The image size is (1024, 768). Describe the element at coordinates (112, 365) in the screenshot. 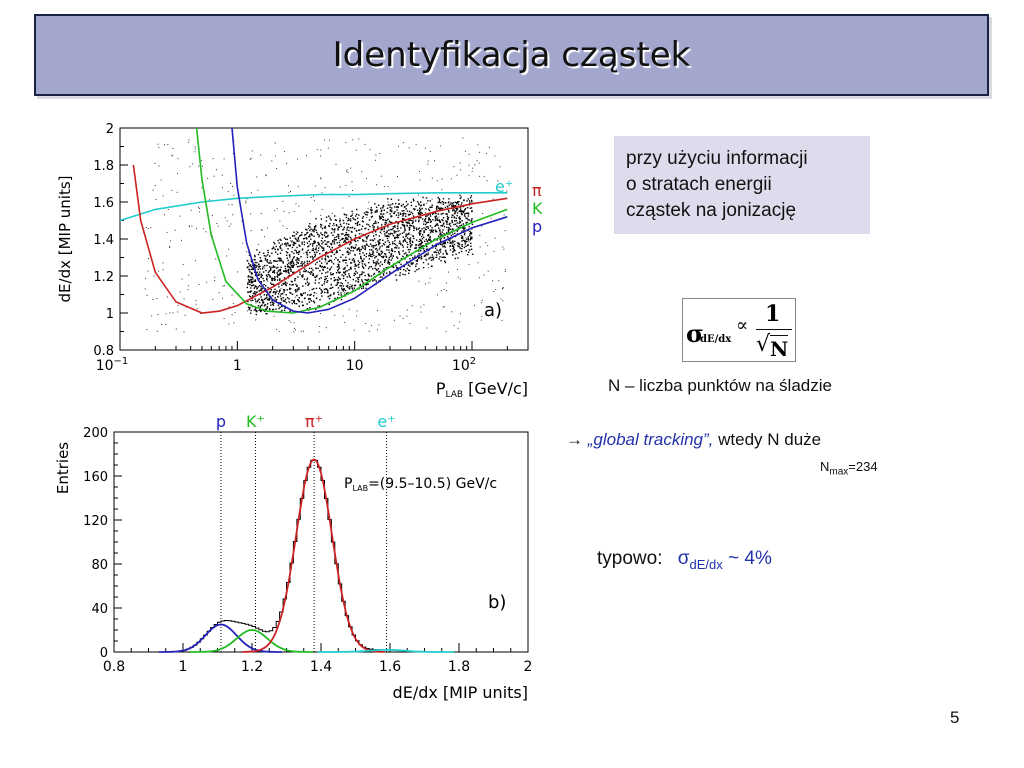

I see `x-tick-label: 10−1` at that location.